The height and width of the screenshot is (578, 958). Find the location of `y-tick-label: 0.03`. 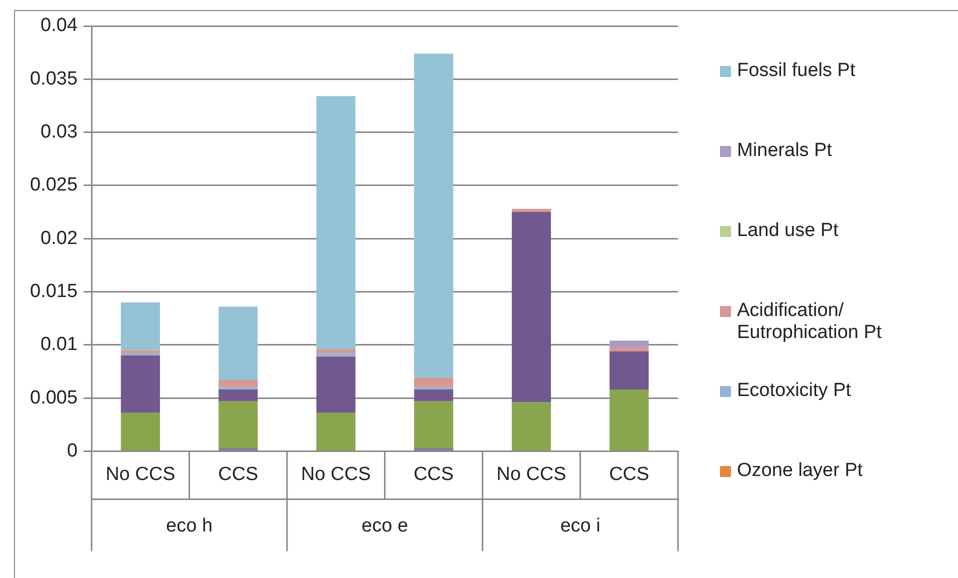

y-tick-label: 0.03 is located at coordinates (59, 132).